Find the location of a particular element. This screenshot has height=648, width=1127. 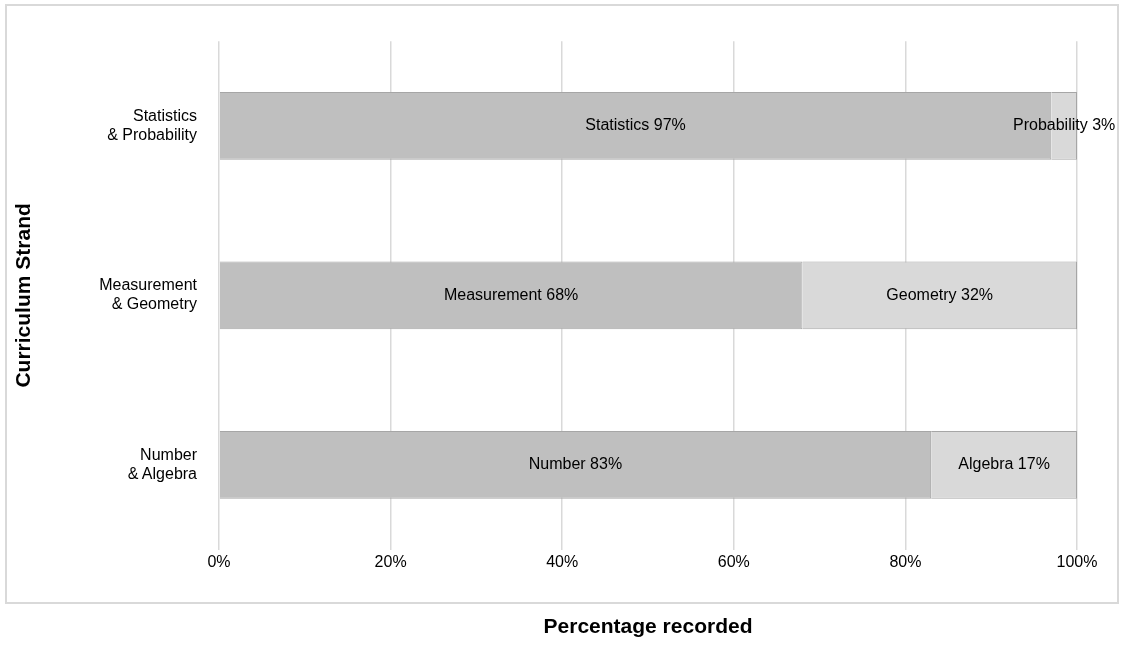

data-label: Number 83% is located at coordinates (575, 464).